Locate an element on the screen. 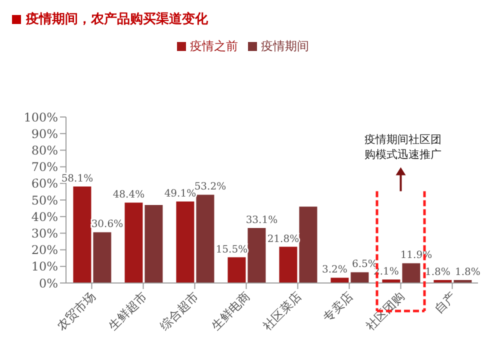 This screenshot has height=362, width=500. x-tick-label: 自产 is located at coordinates (445, 302).